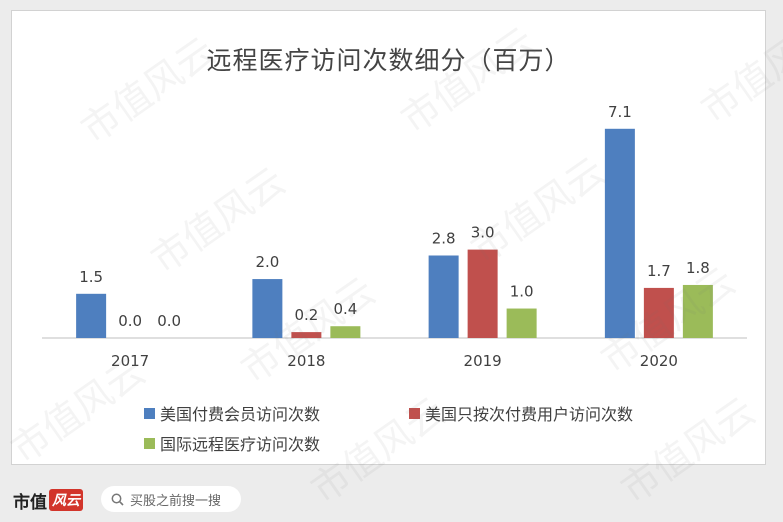  What do you see at coordinates (91, 277) in the screenshot?
I see `data-label: 1.5` at bounding box center [91, 277].